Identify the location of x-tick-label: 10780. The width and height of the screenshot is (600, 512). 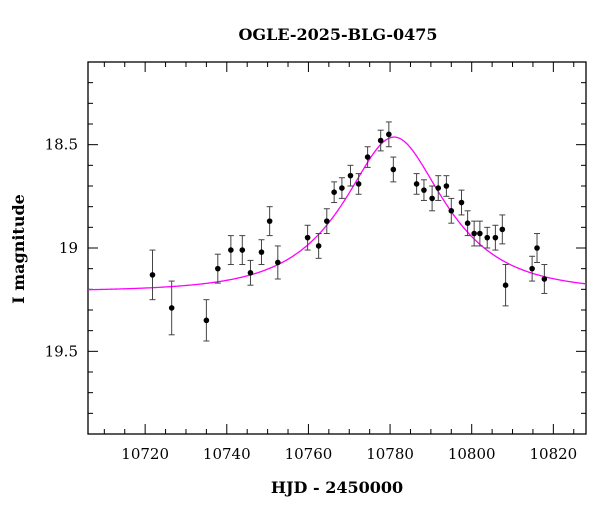
(390, 454).